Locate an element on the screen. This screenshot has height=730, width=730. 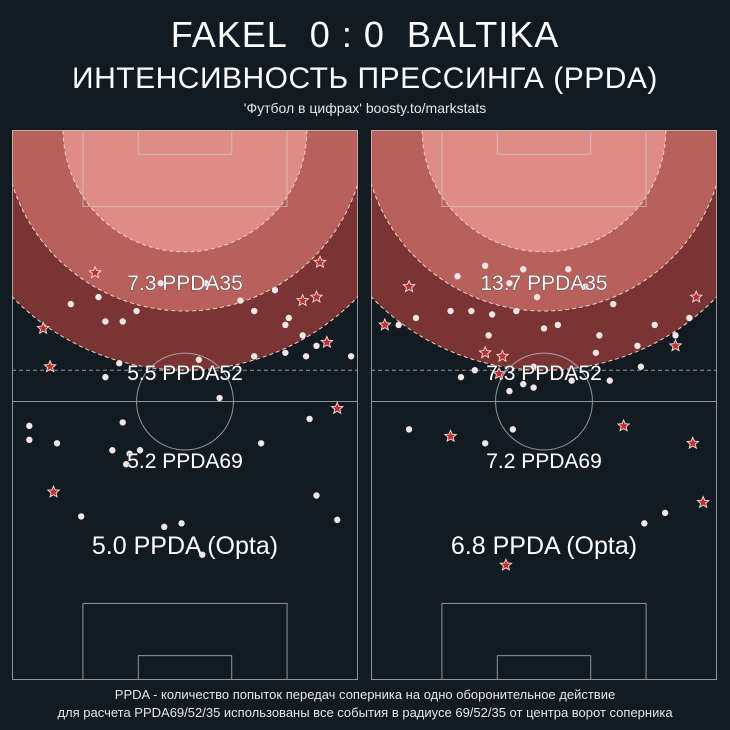
penalty-box-top is located at coordinates (544, 169).